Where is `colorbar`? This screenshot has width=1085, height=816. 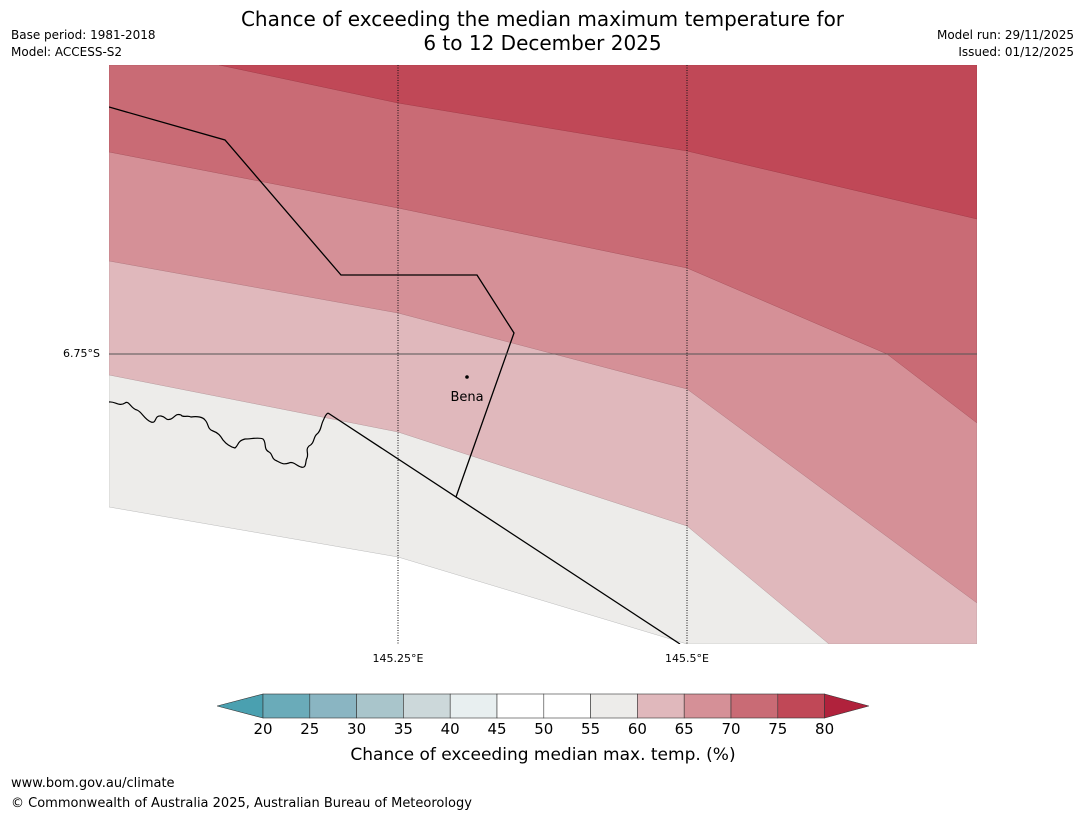
colorbar is located at coordinates (543, 706).